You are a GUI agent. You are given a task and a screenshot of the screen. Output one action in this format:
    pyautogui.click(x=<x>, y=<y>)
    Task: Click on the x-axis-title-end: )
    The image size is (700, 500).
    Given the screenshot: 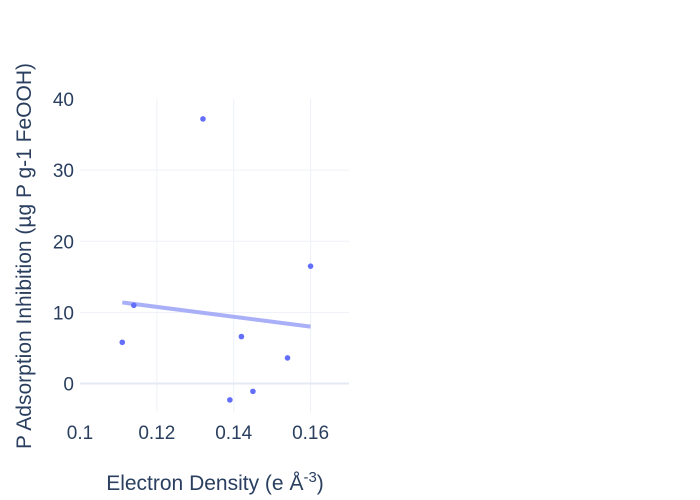 What is the action you would take?
    pyautogui.click(x=320, y=483)
    